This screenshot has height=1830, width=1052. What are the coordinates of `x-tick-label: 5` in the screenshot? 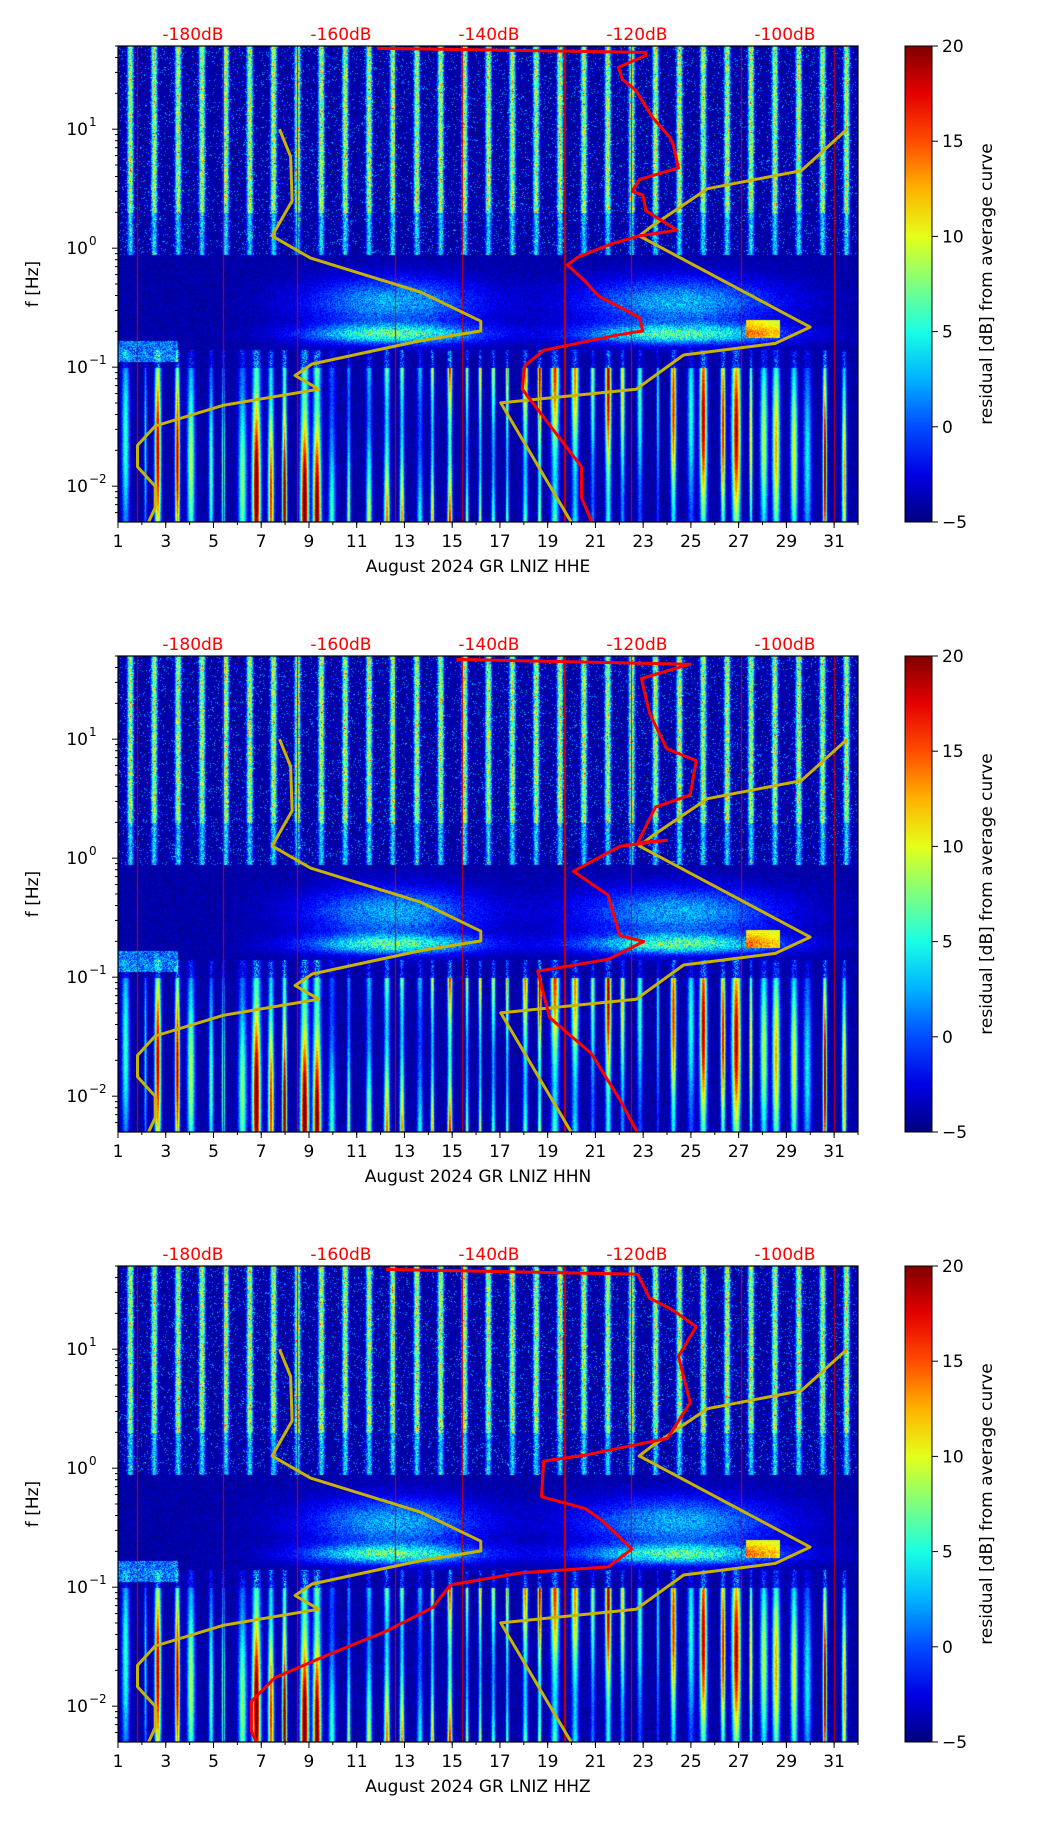 It's located at (213, 1762).